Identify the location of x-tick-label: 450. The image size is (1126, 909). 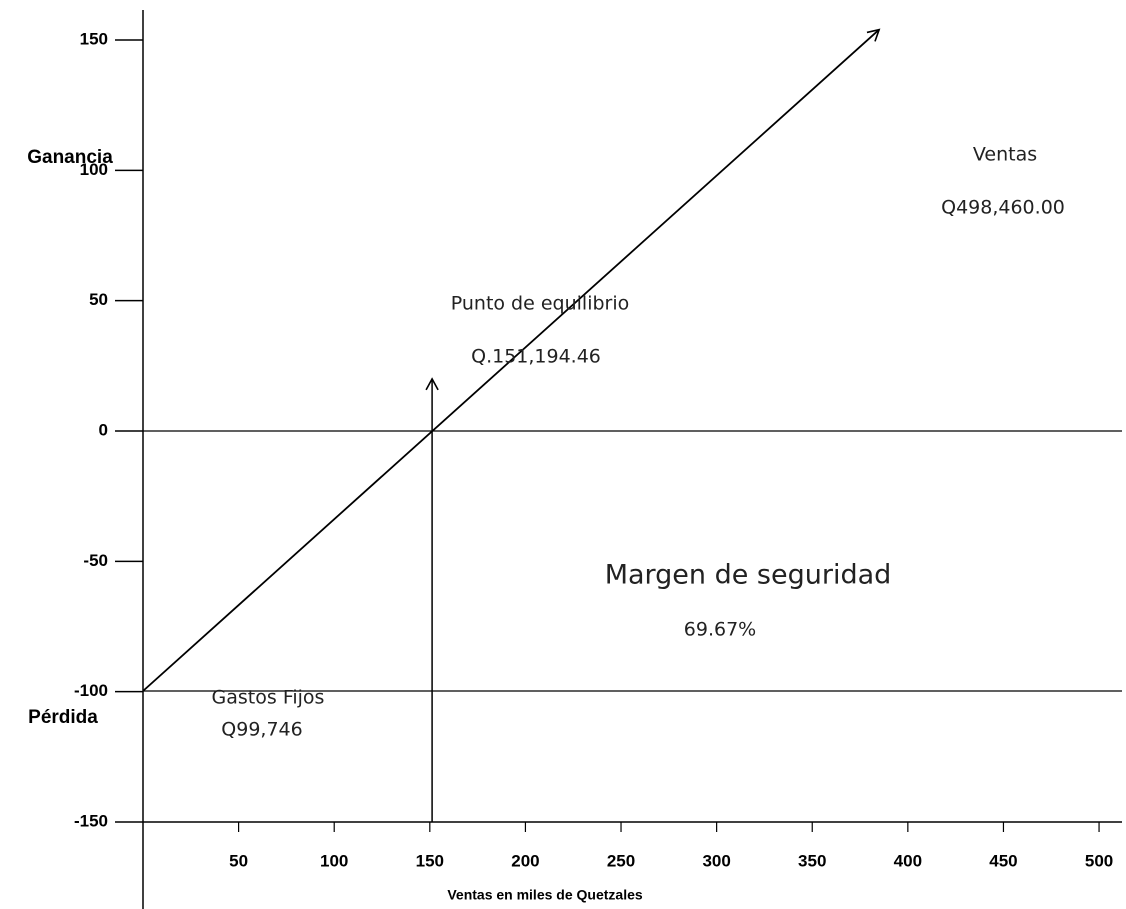
(1003, 860).